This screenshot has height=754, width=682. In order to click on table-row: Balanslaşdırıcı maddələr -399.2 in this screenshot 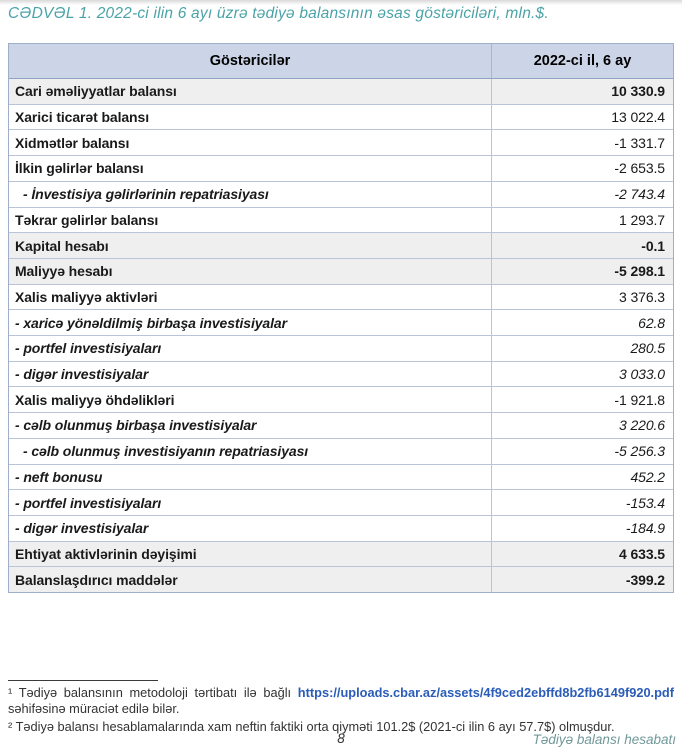, I will do `click(341, 580)`.